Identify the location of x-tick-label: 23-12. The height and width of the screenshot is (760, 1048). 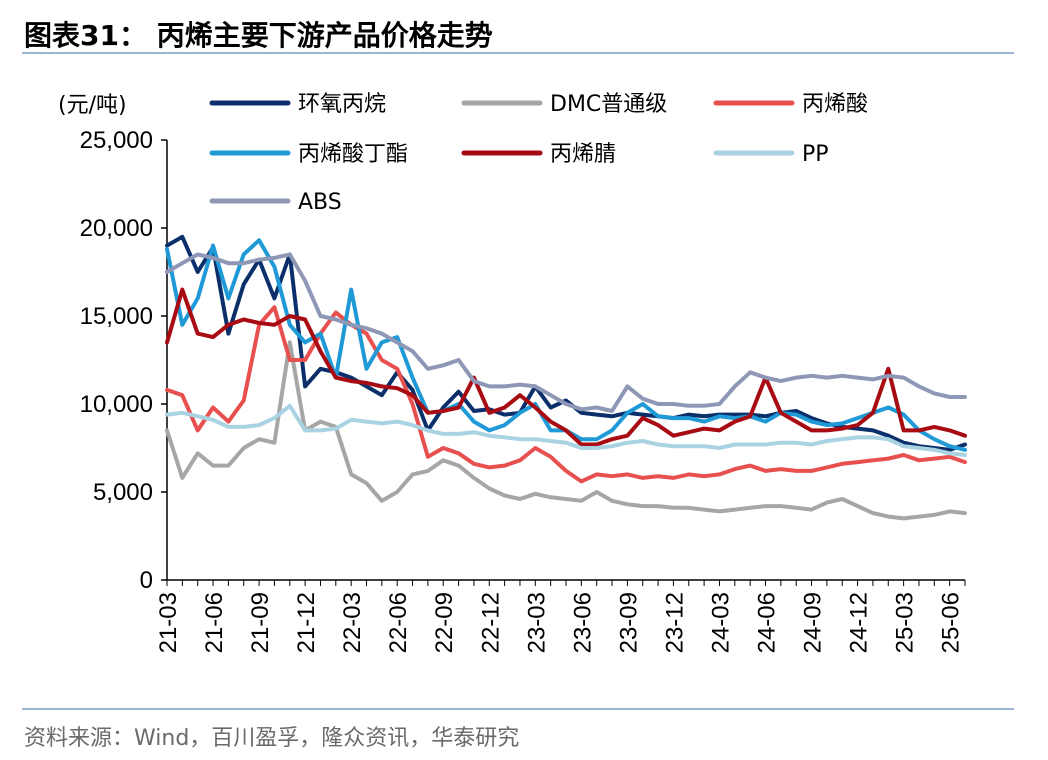
(674, 622).